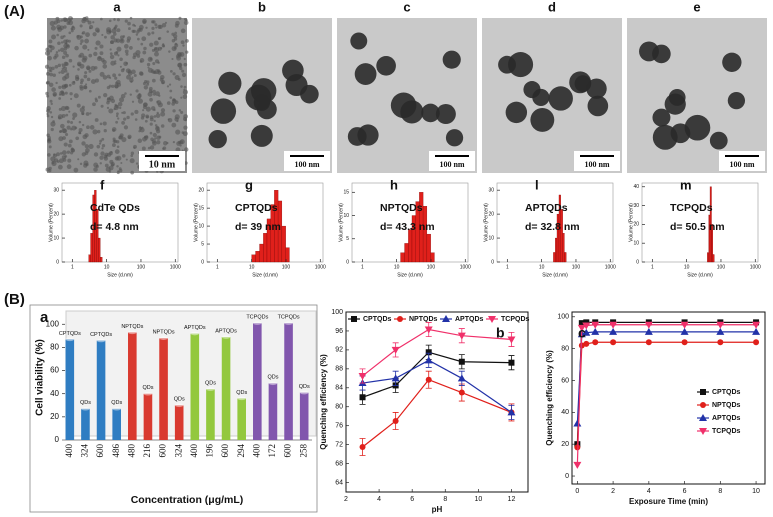 This screenshot has width=773, height=517. I want to click on legend-label: TCPQDs, so click(515, 319).